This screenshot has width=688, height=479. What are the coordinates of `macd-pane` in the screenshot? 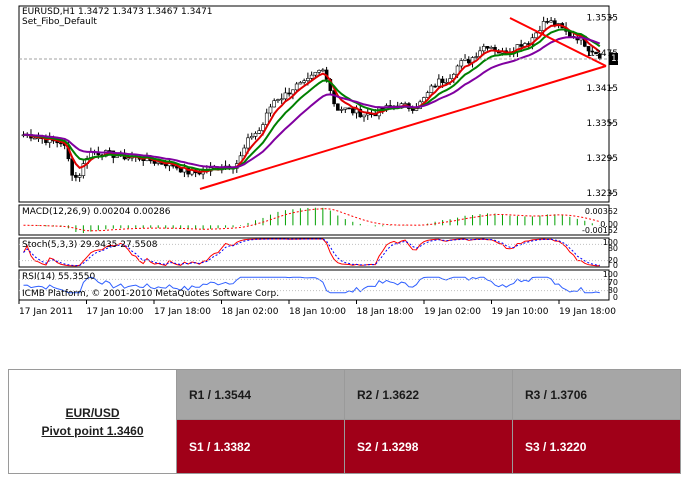 It's located at (314, 220).